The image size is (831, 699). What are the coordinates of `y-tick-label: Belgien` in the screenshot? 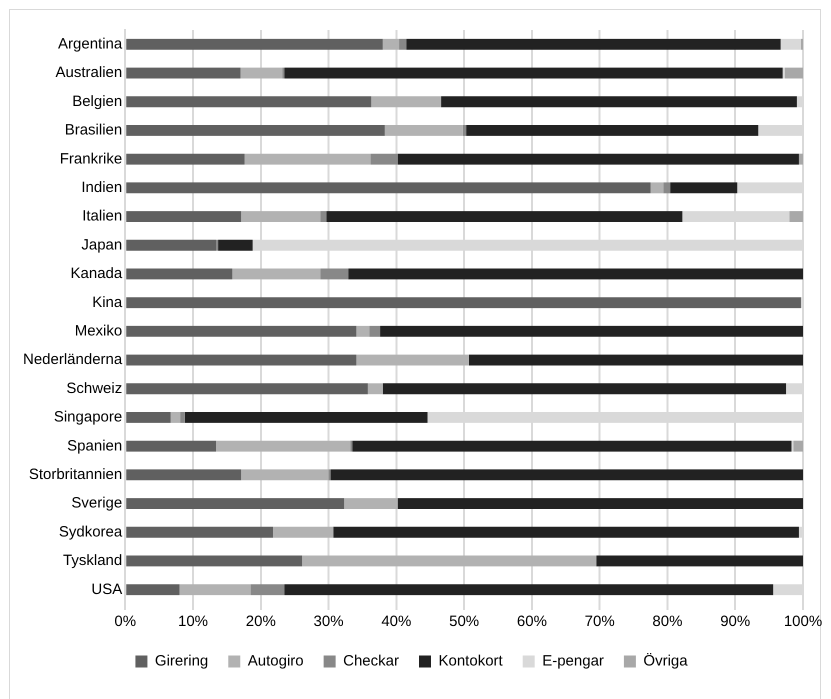 It's located at (97, 101).